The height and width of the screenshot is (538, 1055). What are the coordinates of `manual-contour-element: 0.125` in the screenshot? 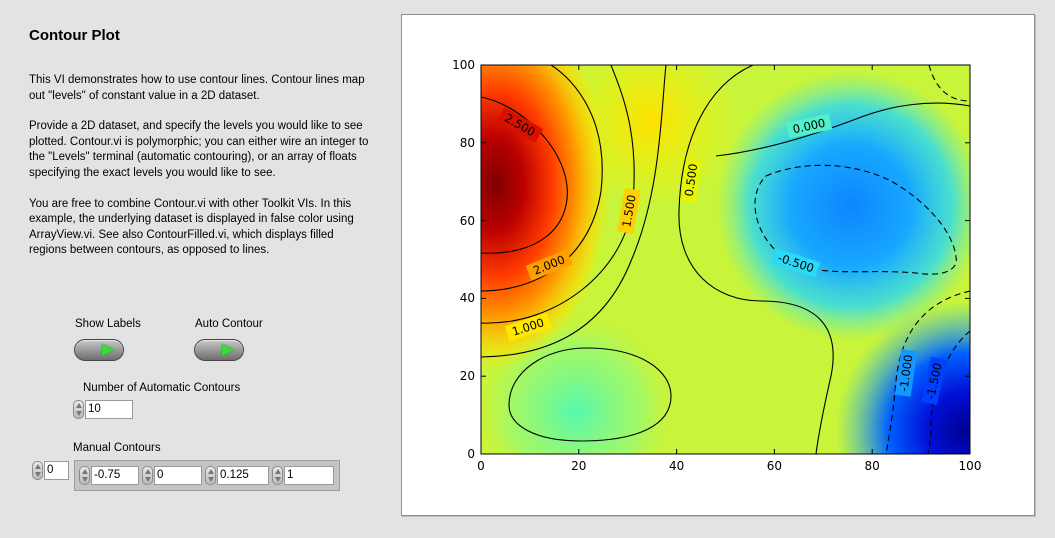 It's located at (237, 475).